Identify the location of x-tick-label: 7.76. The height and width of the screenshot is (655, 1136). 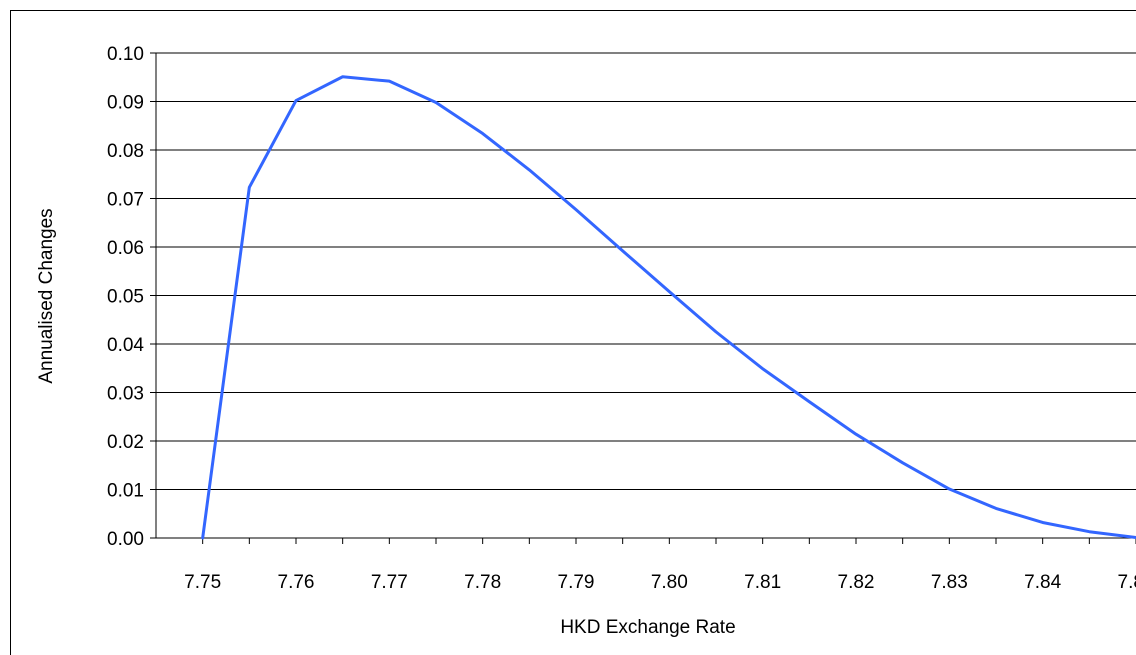
(296, 582).